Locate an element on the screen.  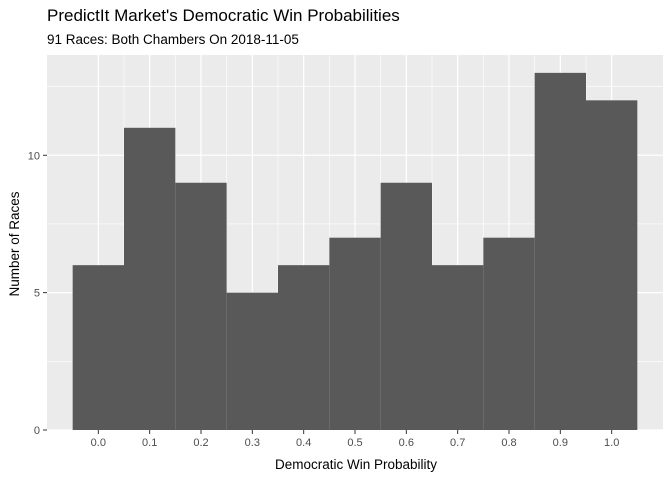
bar-1.0 is located at coordinates (612, 265).